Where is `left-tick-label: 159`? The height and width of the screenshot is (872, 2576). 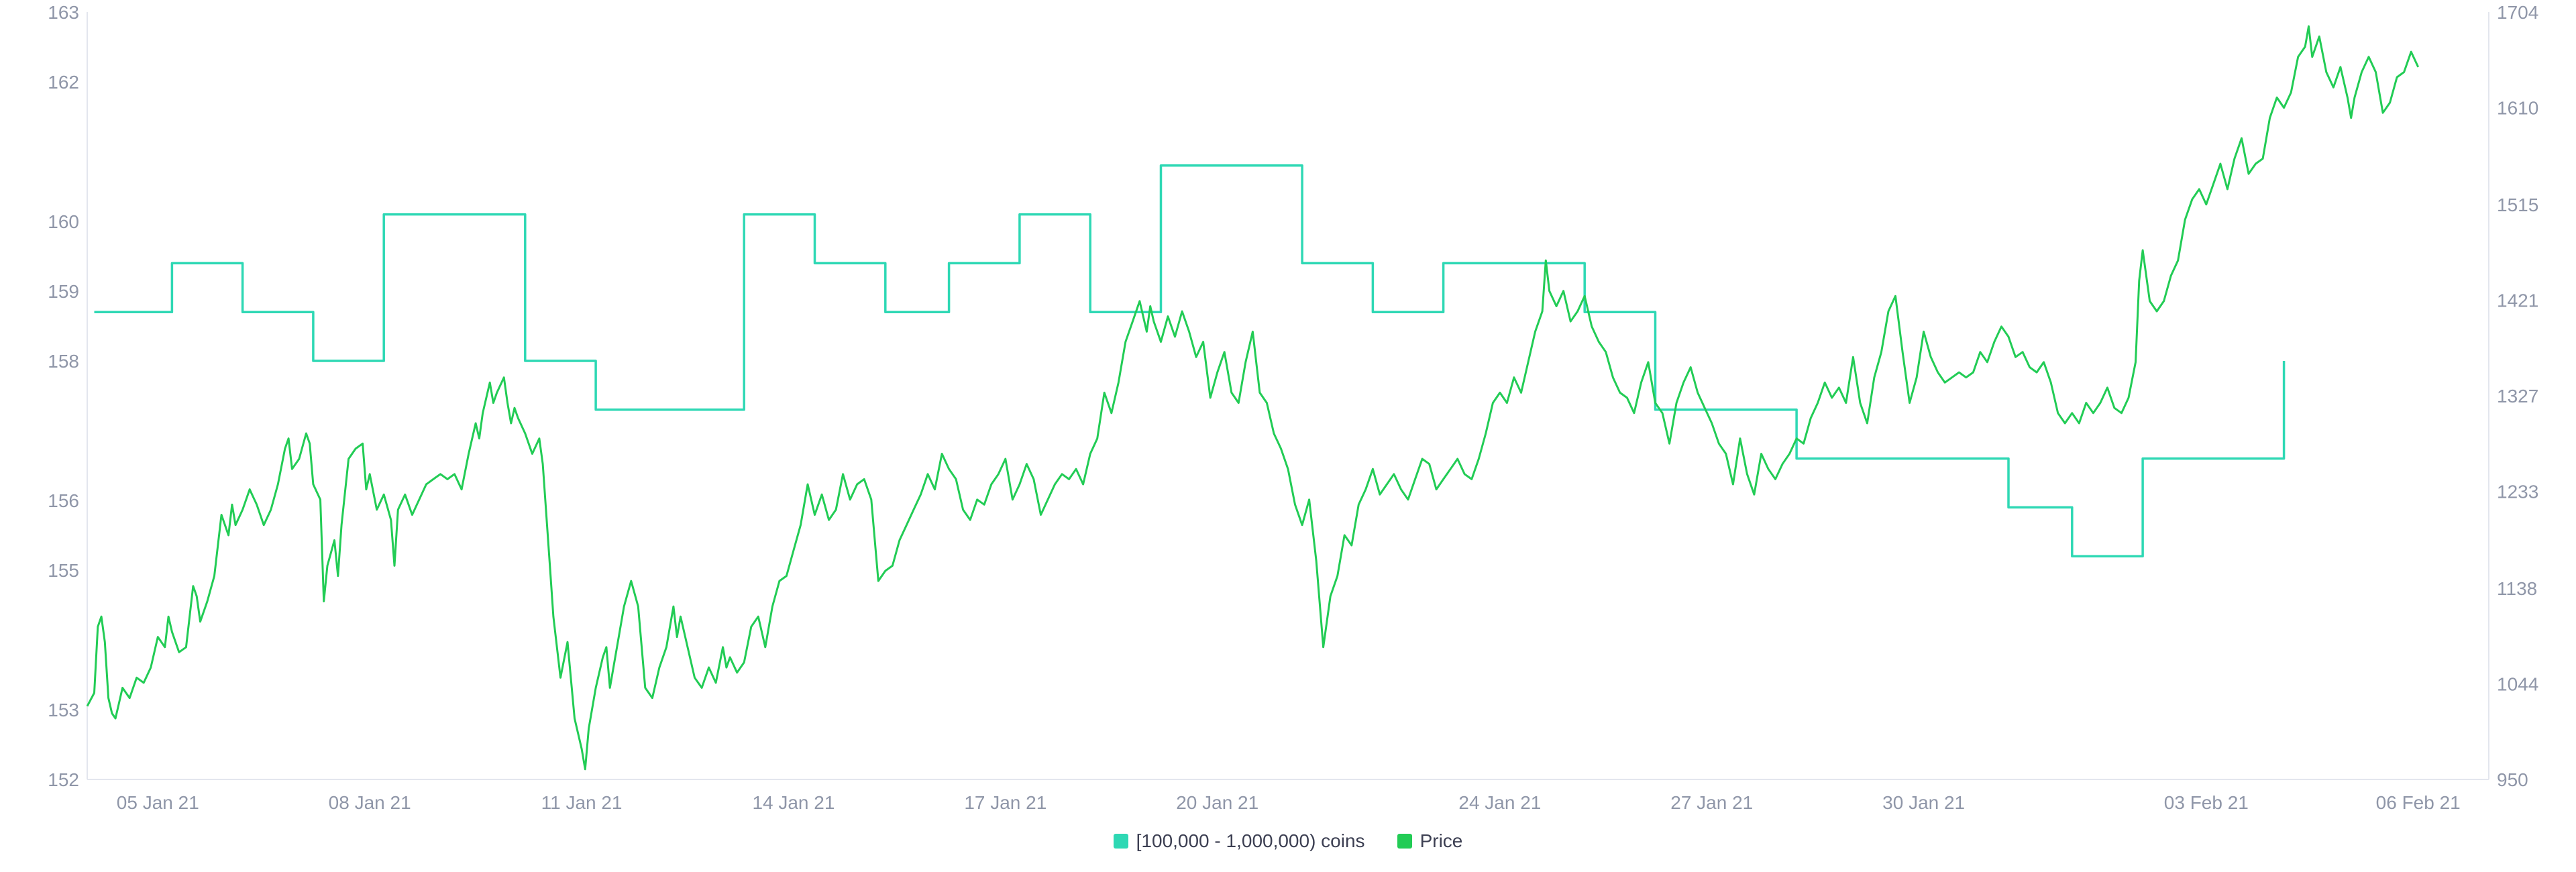
left-tick-label: 159 is located at coordinates (63, 292).